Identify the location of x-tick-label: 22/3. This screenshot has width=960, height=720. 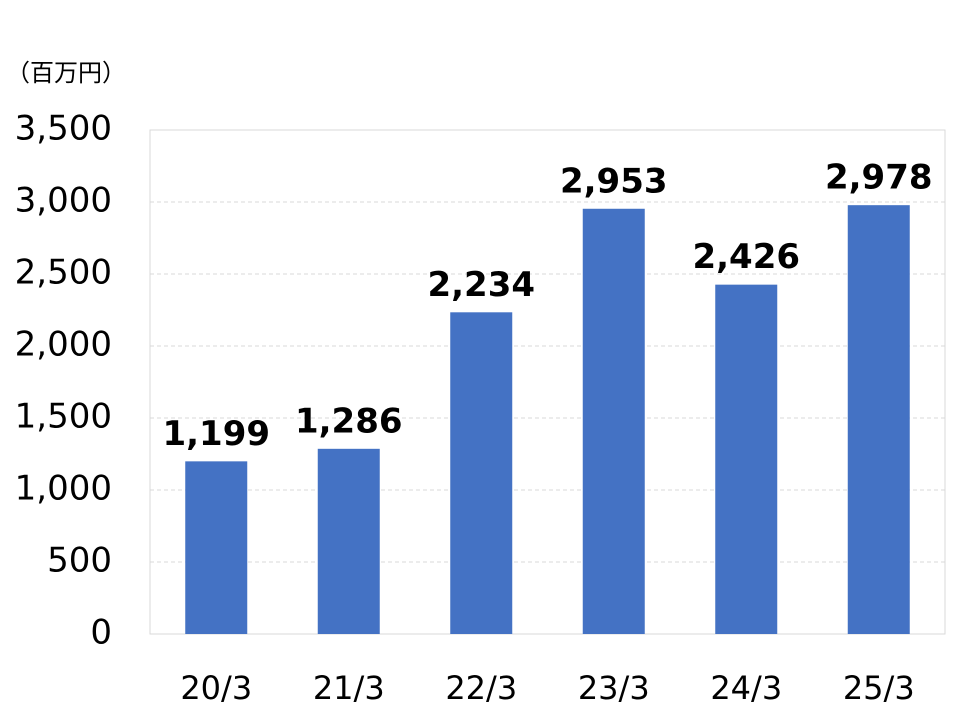
(481, 688).